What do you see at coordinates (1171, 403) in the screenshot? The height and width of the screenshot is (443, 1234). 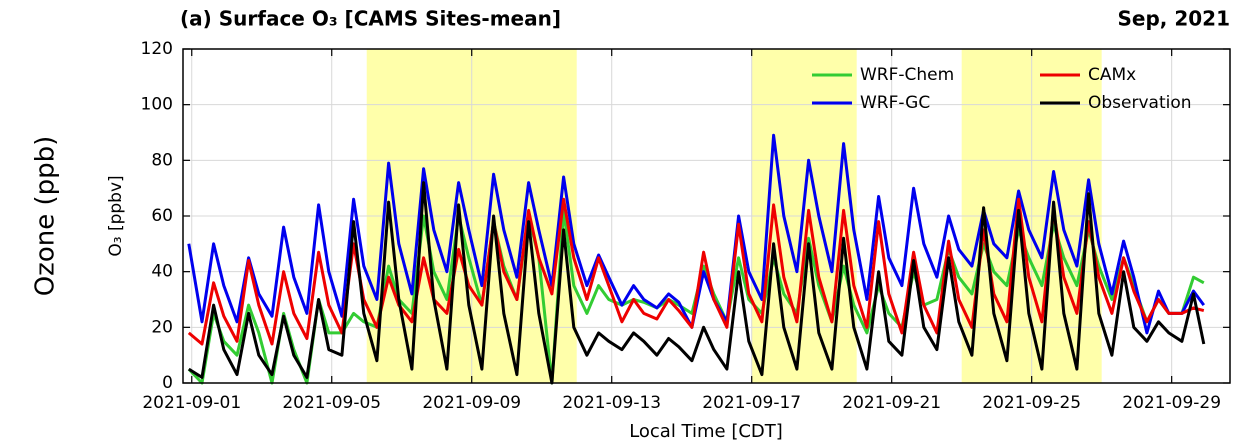 I see `x-tick-label: 2021-09-29` at bounding box center [1171, 403].